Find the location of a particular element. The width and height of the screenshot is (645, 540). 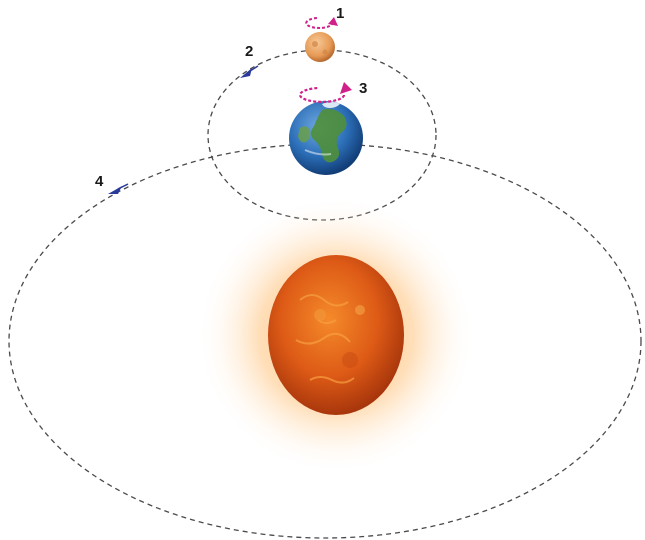

moon is located at coordinates (320, 47).